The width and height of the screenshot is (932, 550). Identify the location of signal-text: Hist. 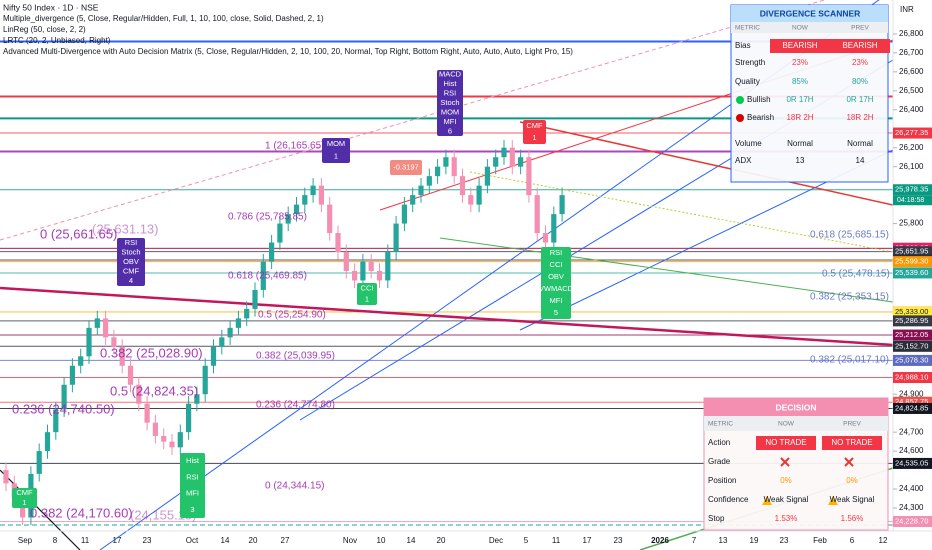
(451, 83).